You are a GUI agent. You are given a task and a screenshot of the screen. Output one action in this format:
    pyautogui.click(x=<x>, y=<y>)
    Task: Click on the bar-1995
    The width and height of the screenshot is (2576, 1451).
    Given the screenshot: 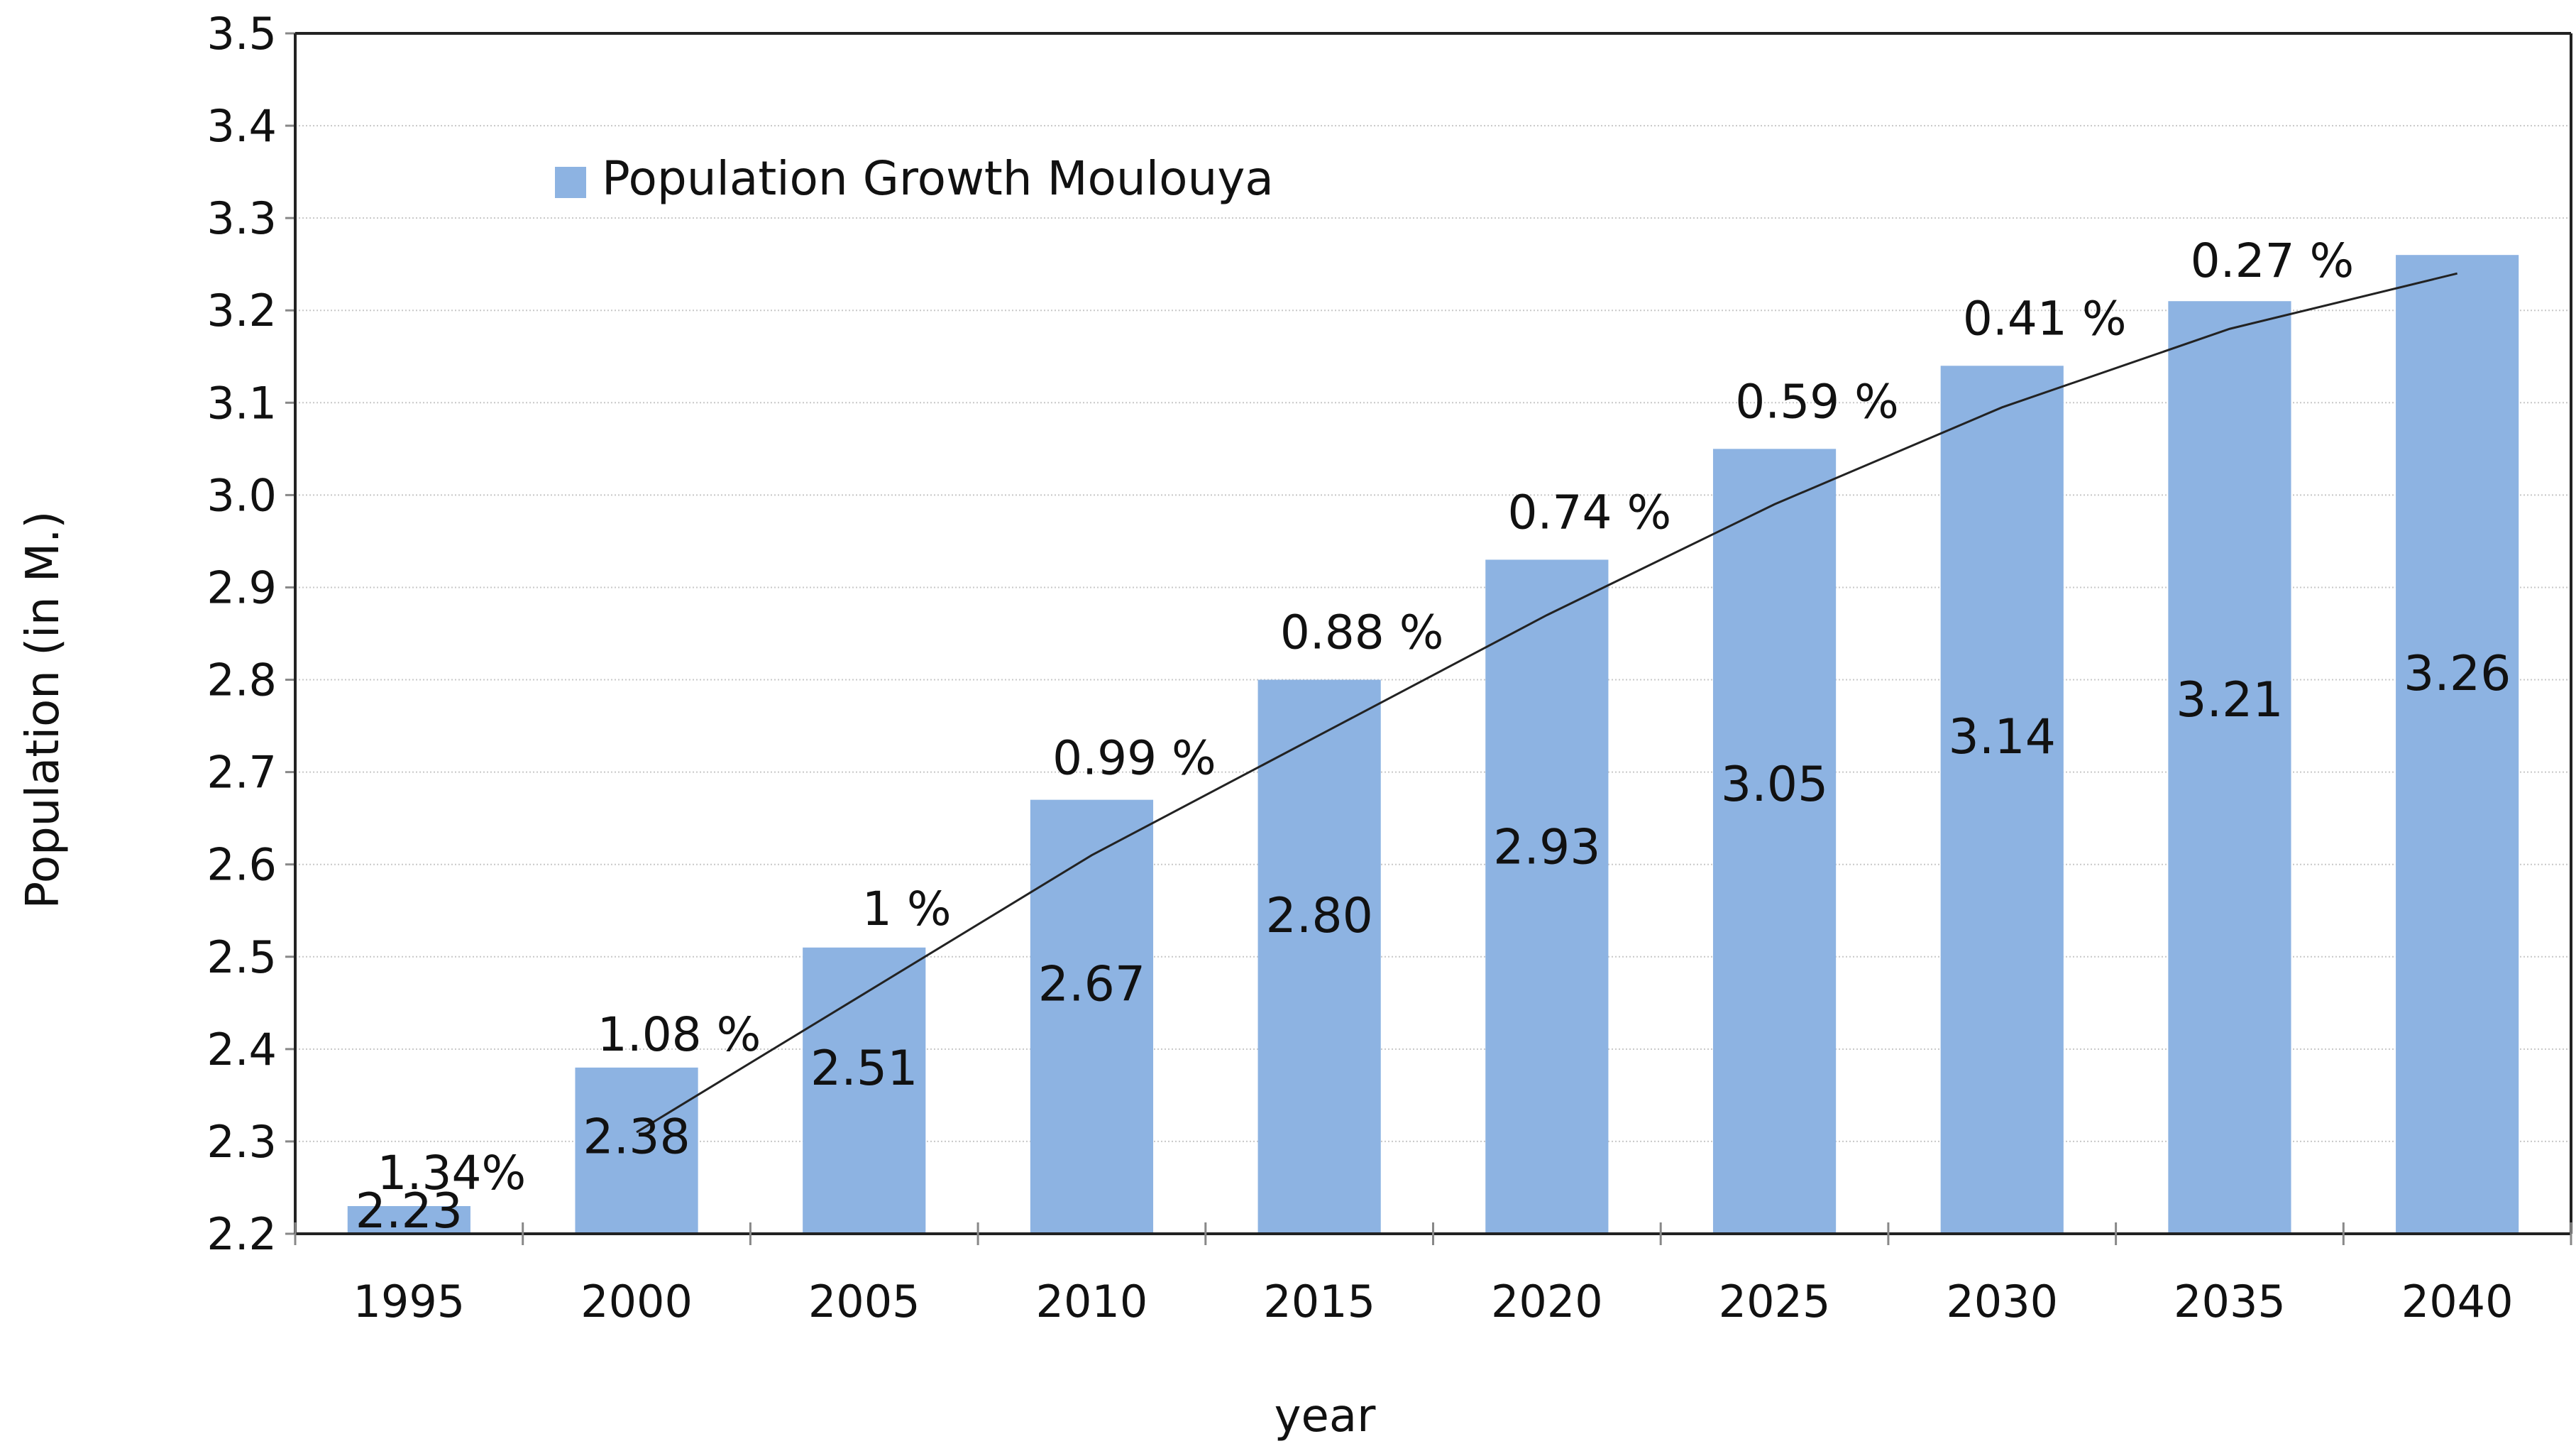 What is the action you would take?
    pyautogui.click(x=408, y=1219)
    